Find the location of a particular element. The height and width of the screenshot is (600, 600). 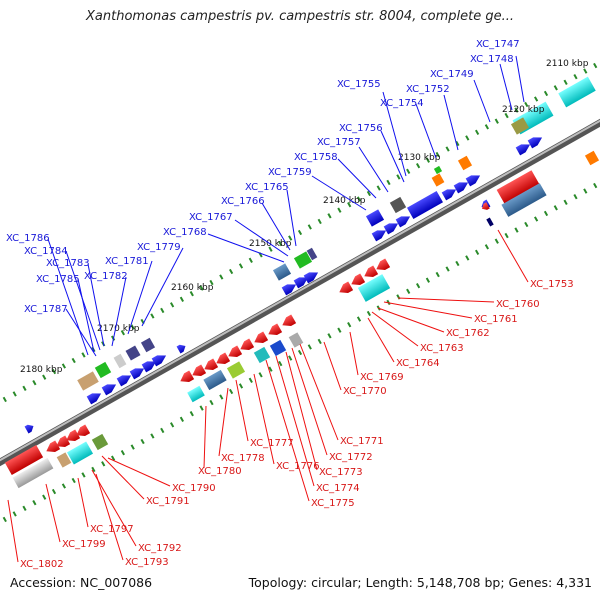

gene-label-xc-1776: XC_1776 is located at coordinates (298, 466).